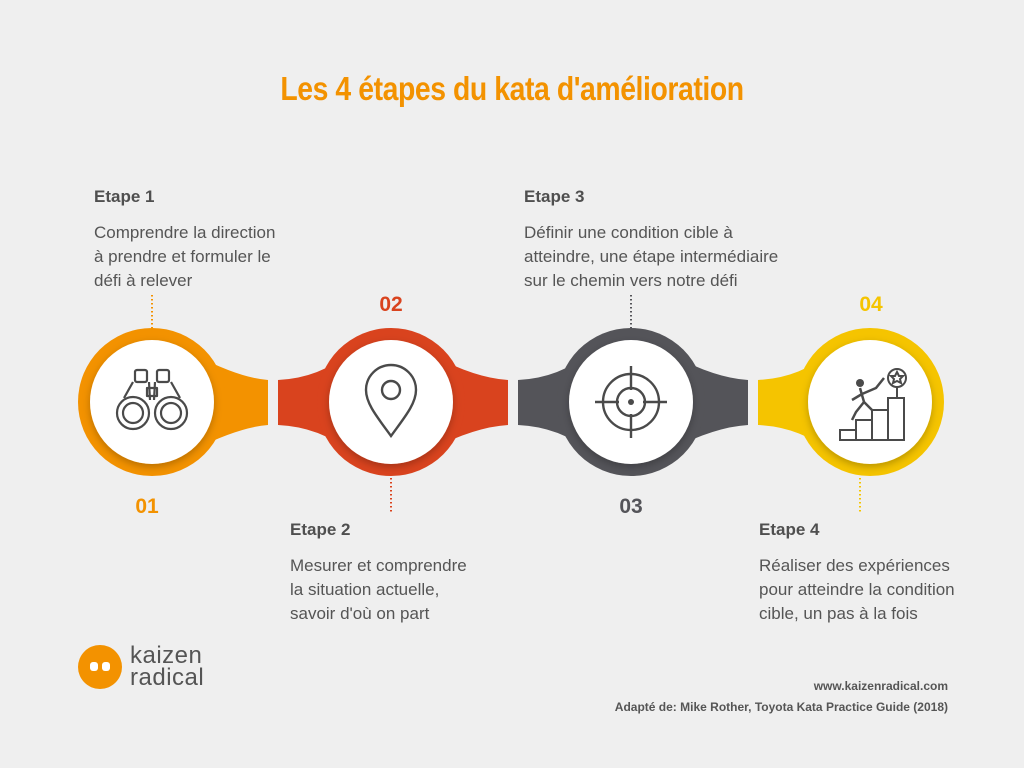 Image resolution: width=1024 pixels, height=768 pixels. What do you see at coordinates (167, 677) in the screenshot?
I see `logo-line-2: radical` at bounding box center [167, 677].